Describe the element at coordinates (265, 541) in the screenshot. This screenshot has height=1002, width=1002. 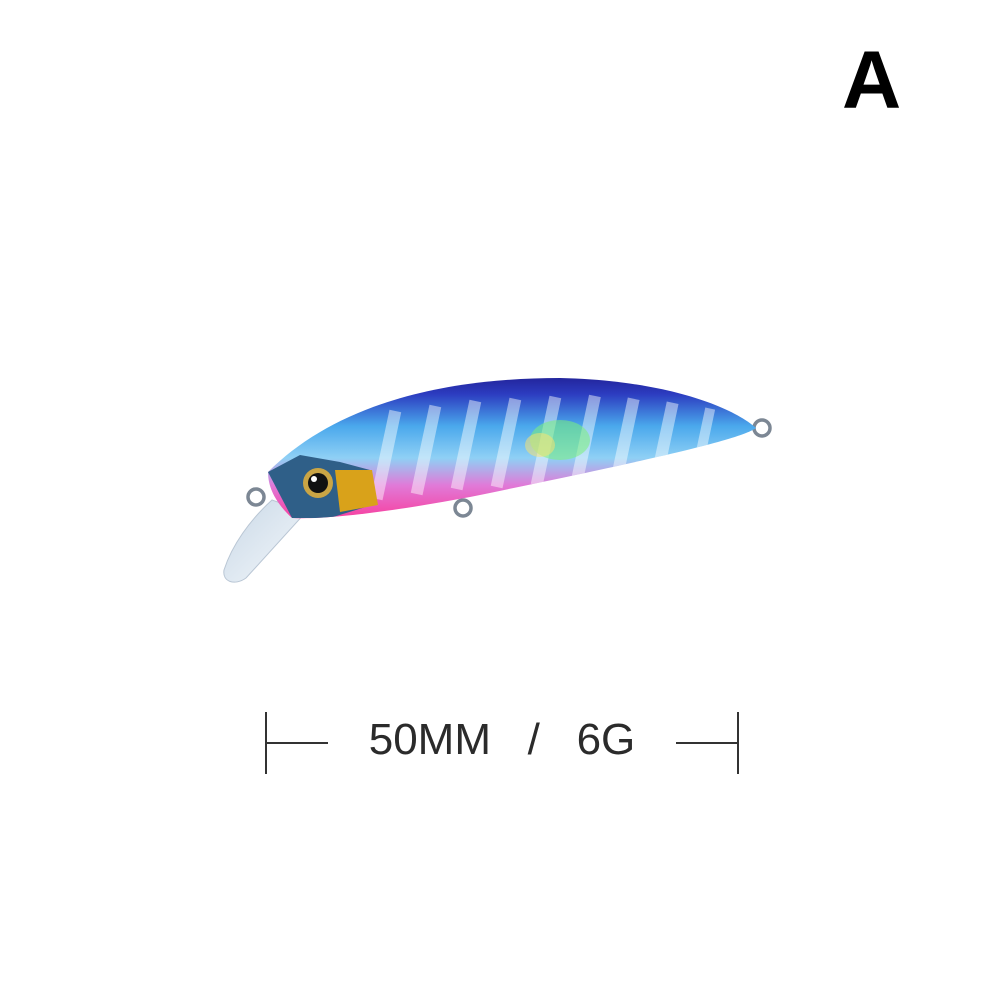
I see `lure-lip` at that location.